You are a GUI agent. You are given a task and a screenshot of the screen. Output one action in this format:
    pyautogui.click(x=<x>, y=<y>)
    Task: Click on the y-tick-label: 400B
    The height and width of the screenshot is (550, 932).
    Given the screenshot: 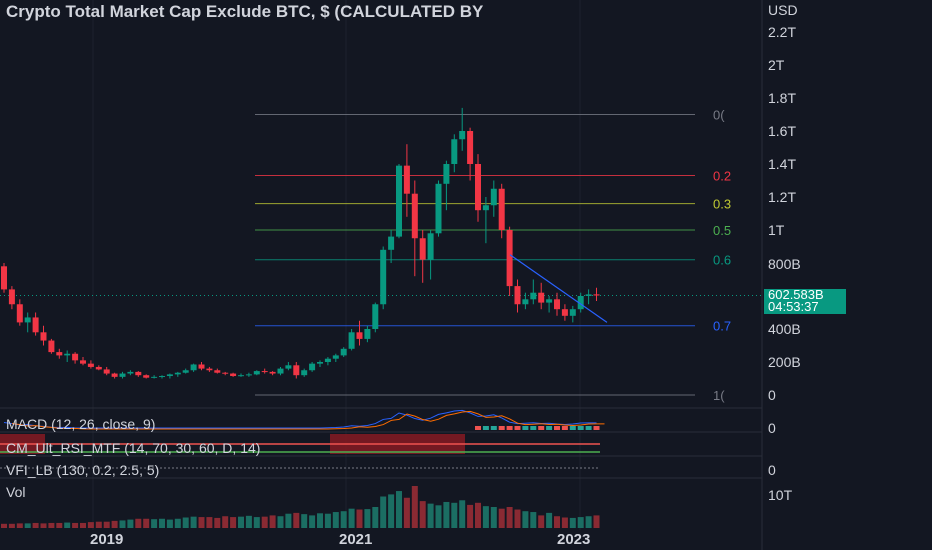 What is the action you would take?
    pyautogui.click(x=784, y=329)
    